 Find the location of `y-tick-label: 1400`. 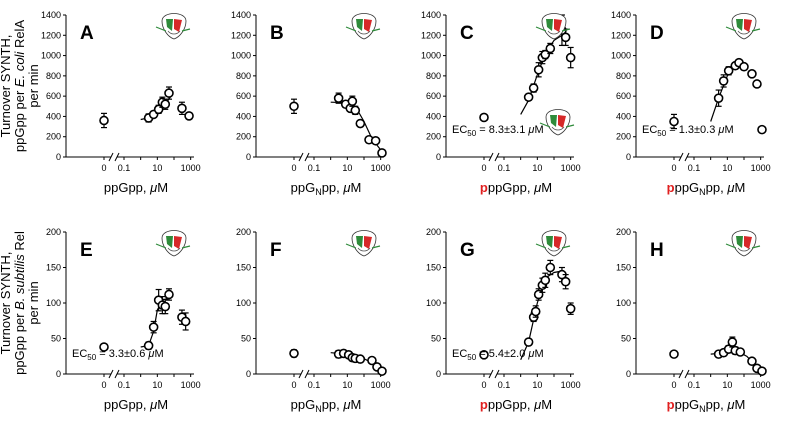

y-tick-label: 1400 is located at coordinates (431, 15).